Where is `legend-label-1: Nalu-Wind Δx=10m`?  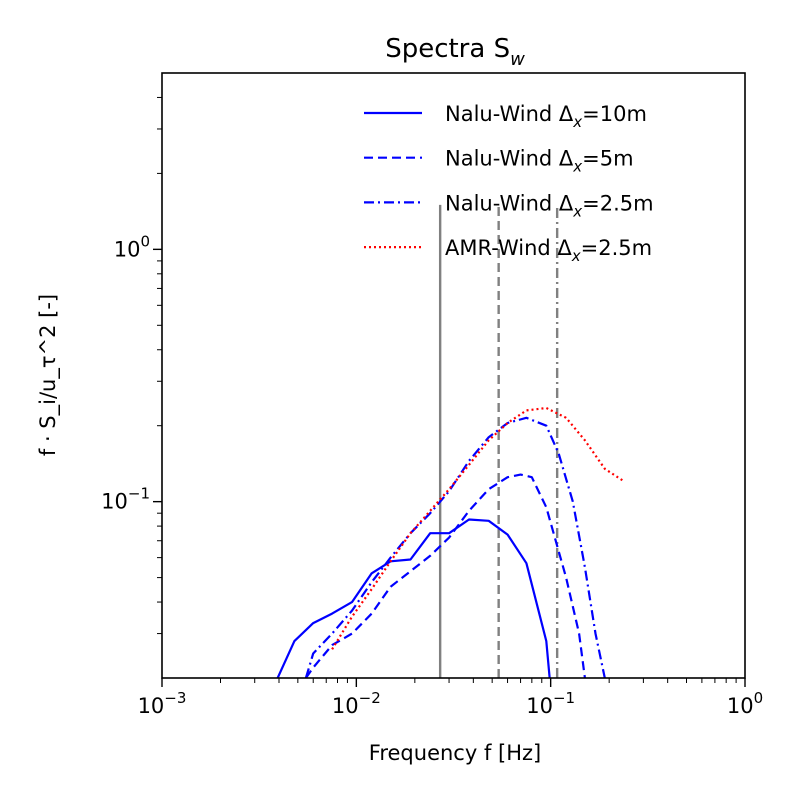 legend-label-1: Nalu-Wind Δx=10m is located at coordinates (546, 116).